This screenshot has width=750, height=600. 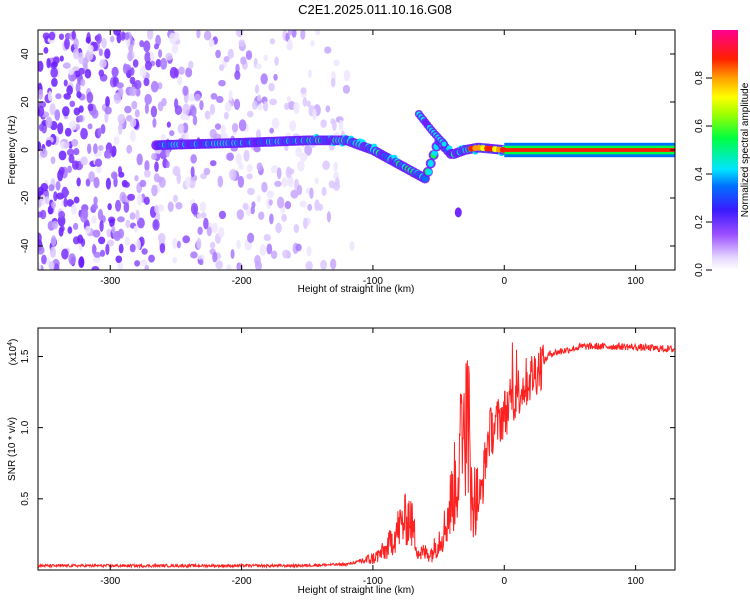 I want to click on spectrogram-x-tick-label: -200, so click(x=242, y=281).